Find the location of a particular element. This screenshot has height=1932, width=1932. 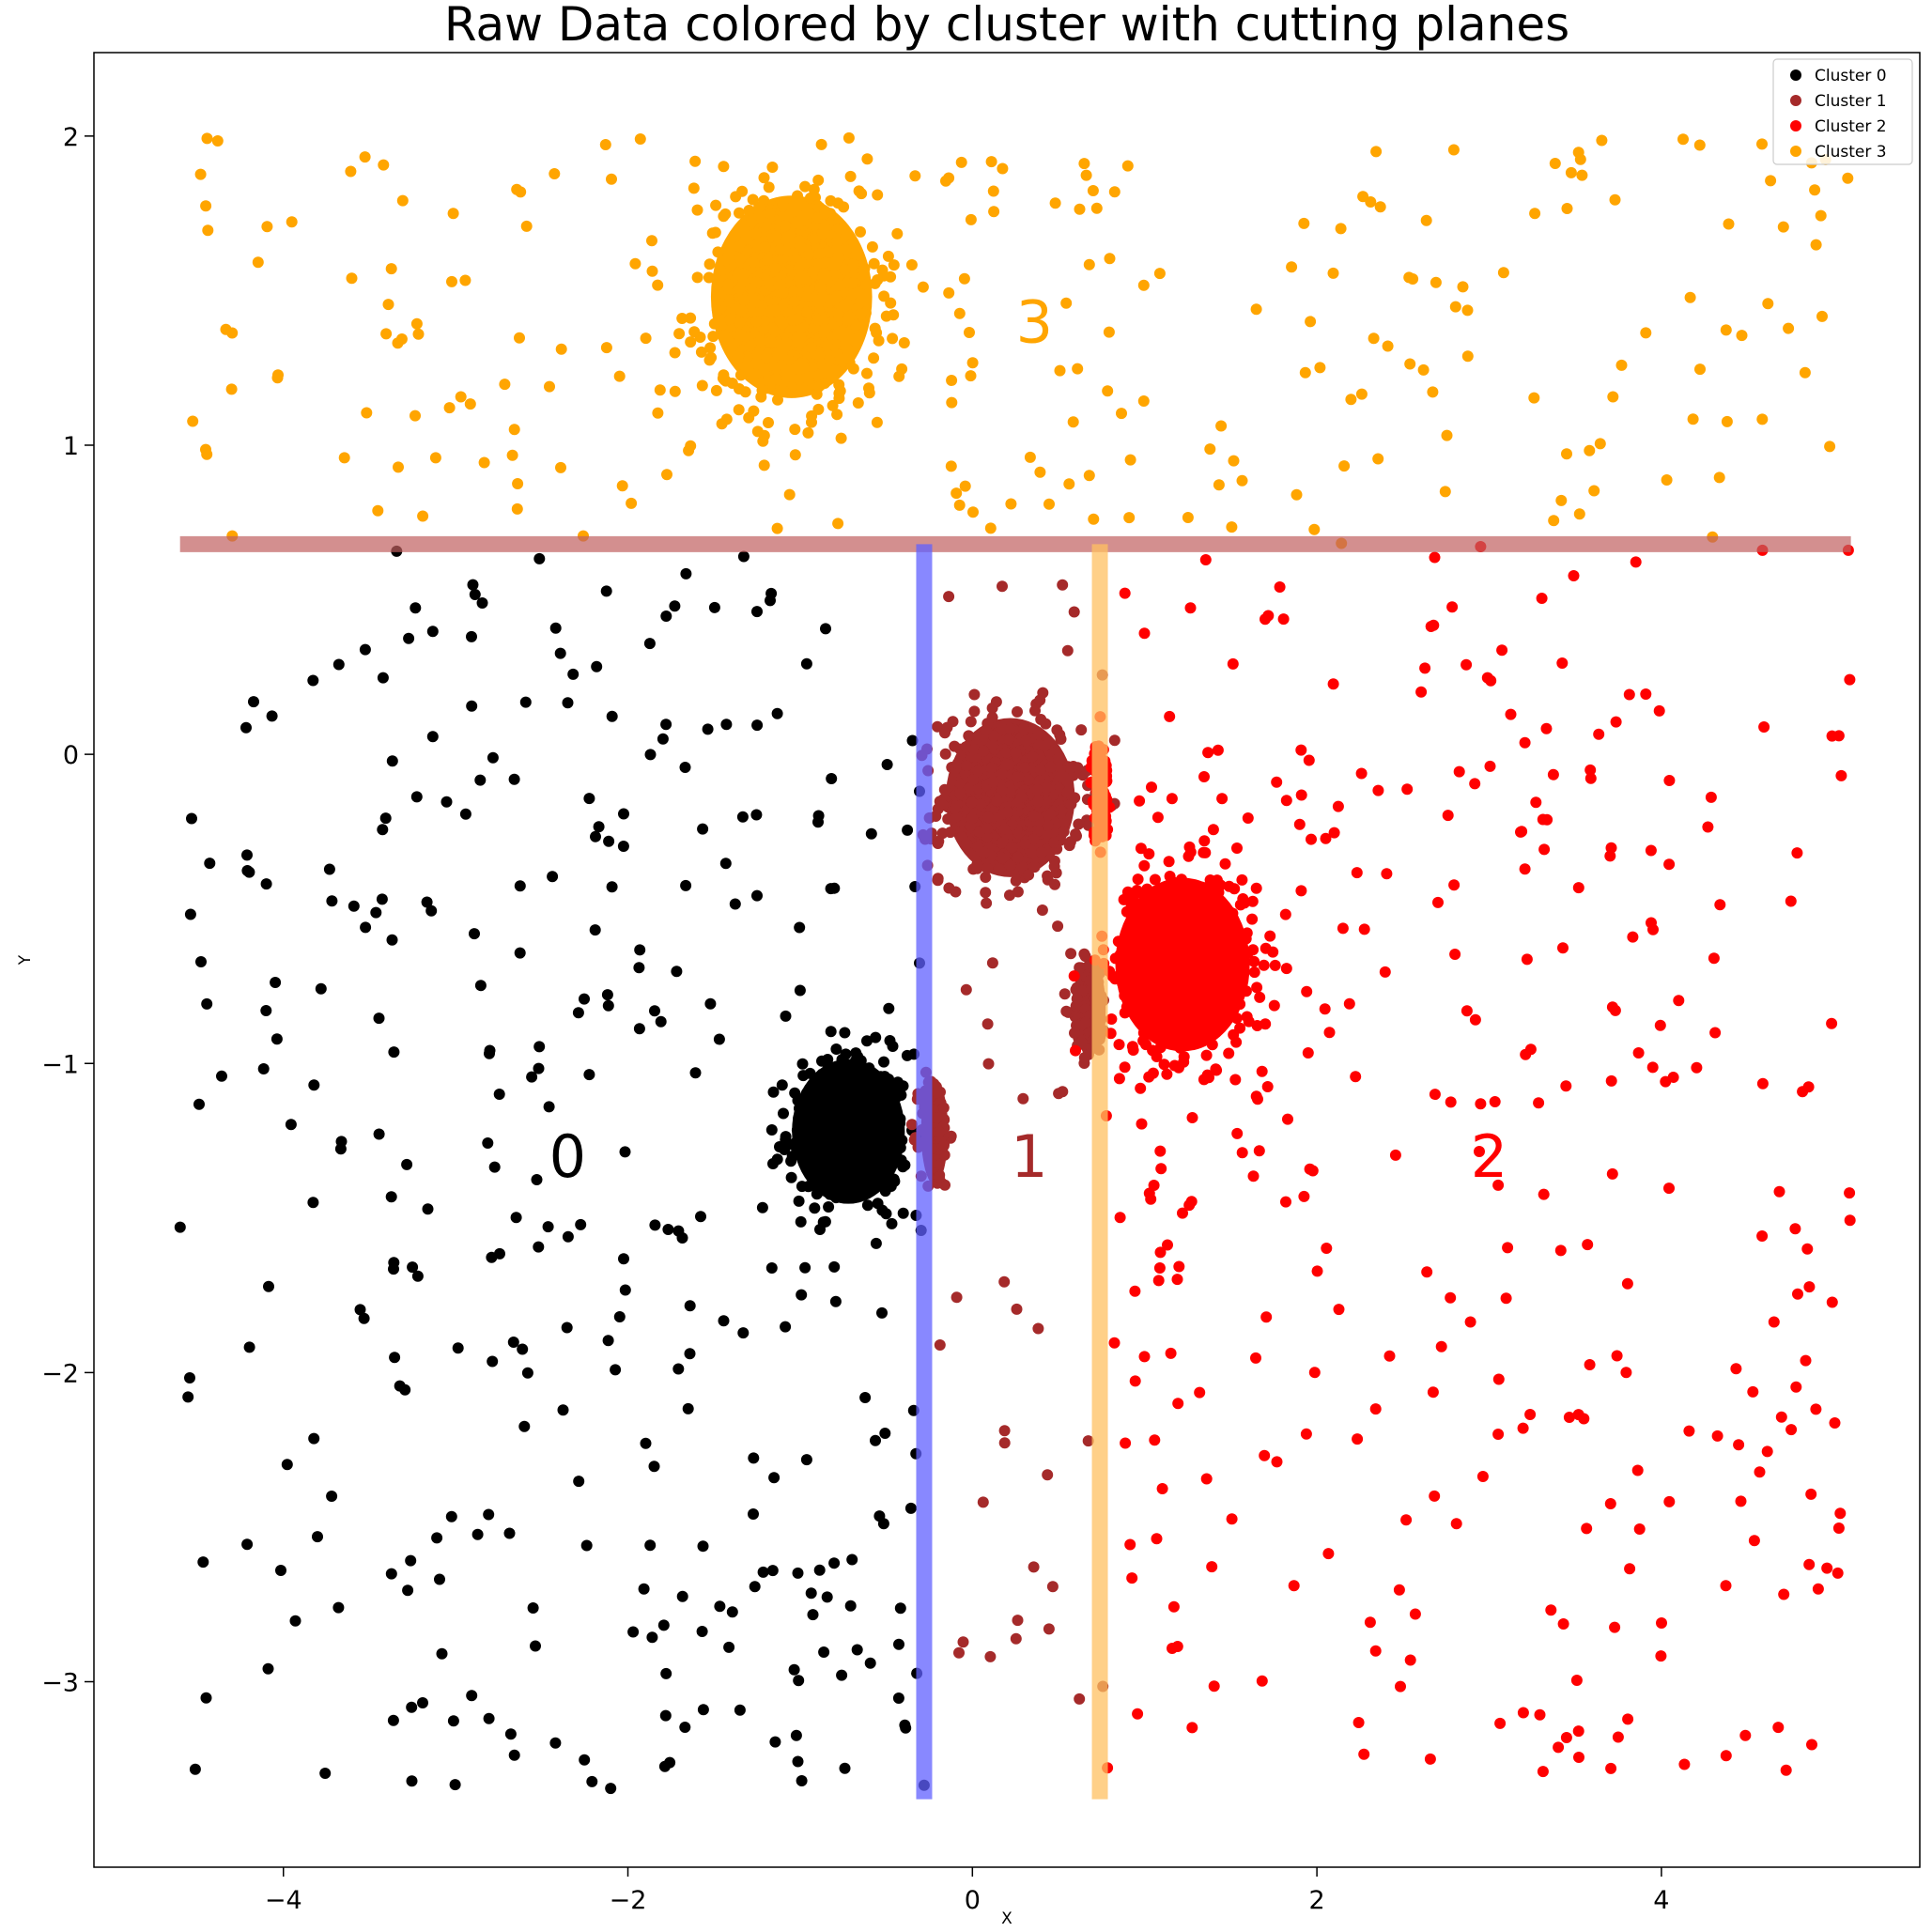

region-label-1: 1 is located at coordinates (1029, 1157).